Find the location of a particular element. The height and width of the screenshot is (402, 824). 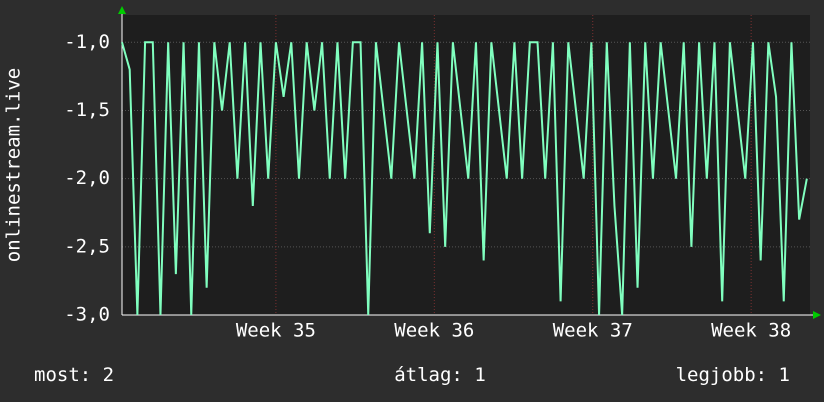

y-axis-label: onlinestream.live is located at coordinates (14, 165).